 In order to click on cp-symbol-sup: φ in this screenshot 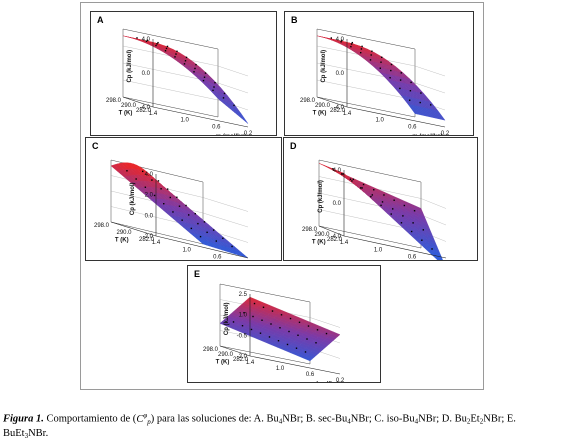, I will do `click(145, 415)`.